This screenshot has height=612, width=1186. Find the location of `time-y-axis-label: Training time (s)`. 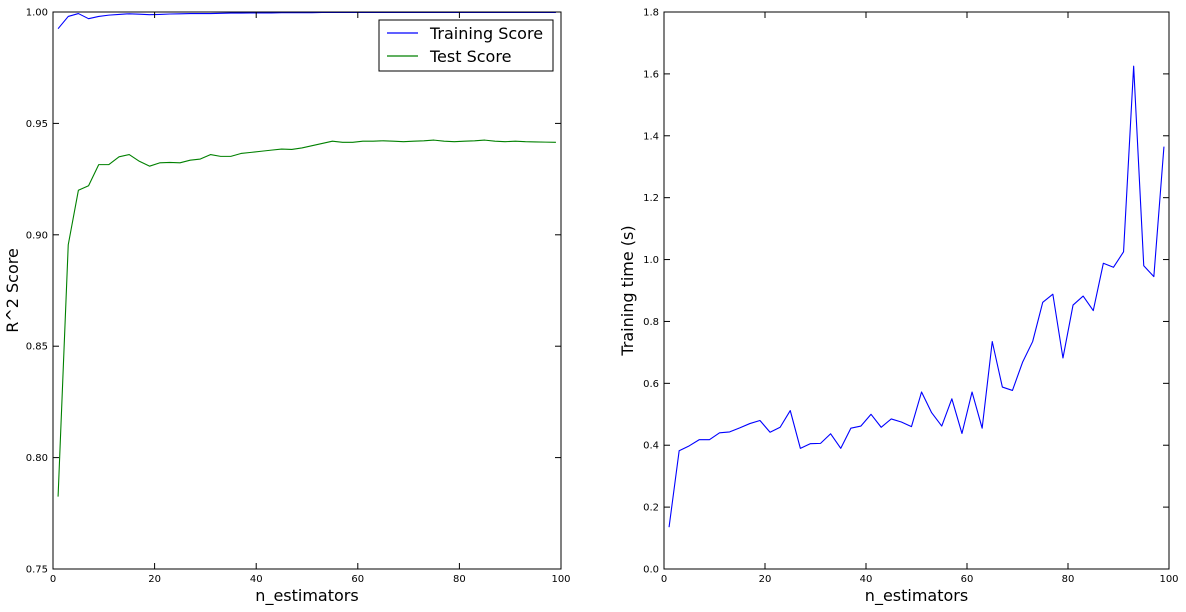

time-y-axis-label: Training time (s) is located at coordinates (627, 290).